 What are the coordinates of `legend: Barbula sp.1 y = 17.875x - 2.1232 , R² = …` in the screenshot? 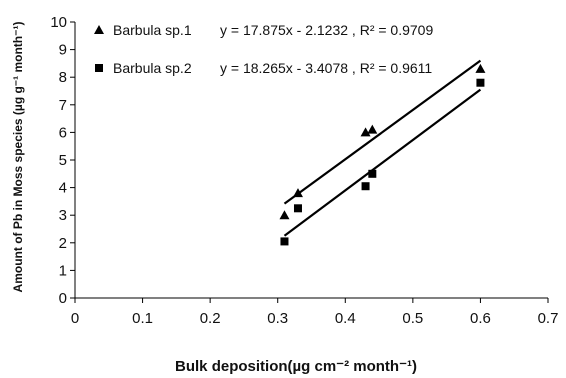 It's located at (263, 49).